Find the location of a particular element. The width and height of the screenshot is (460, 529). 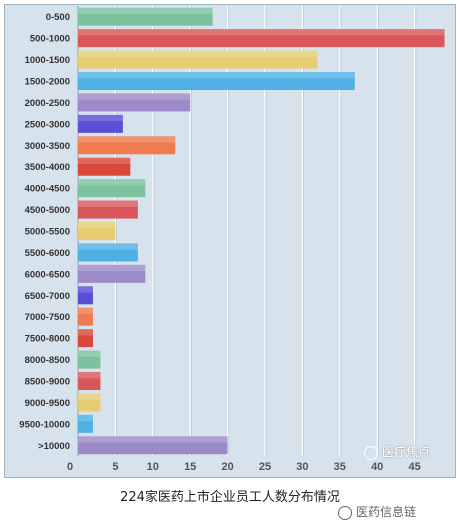

watermark-bottom: 医药信息链 is located at coordinates (377, 511).